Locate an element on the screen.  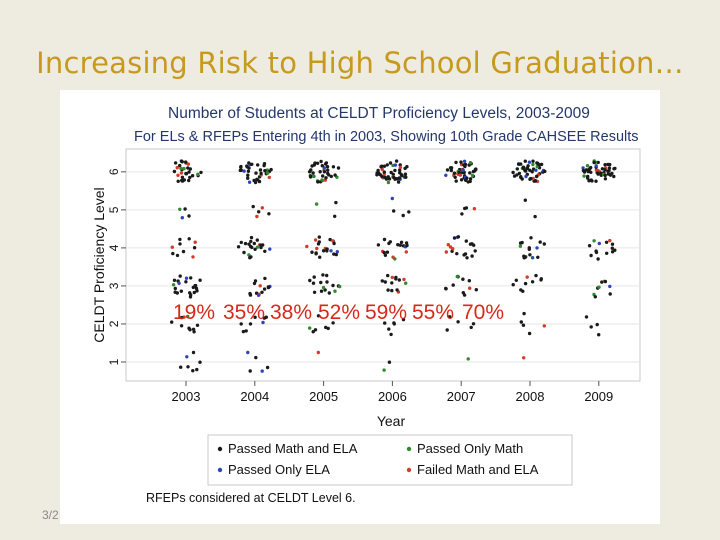
point-2007-level-3-passed-only-math is located at coordinates (457, 276).